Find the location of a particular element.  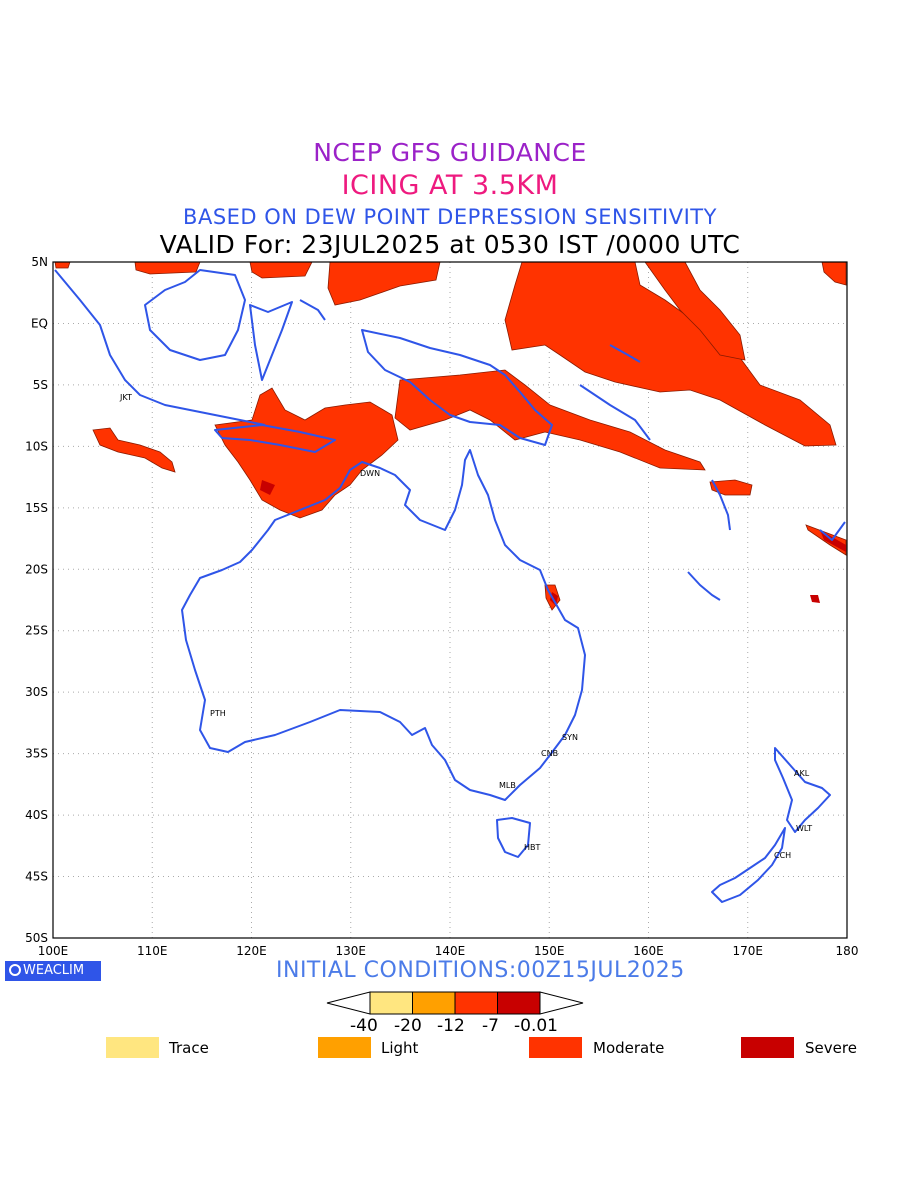

longitude-label: 140E is located at coordinates (450, 951).